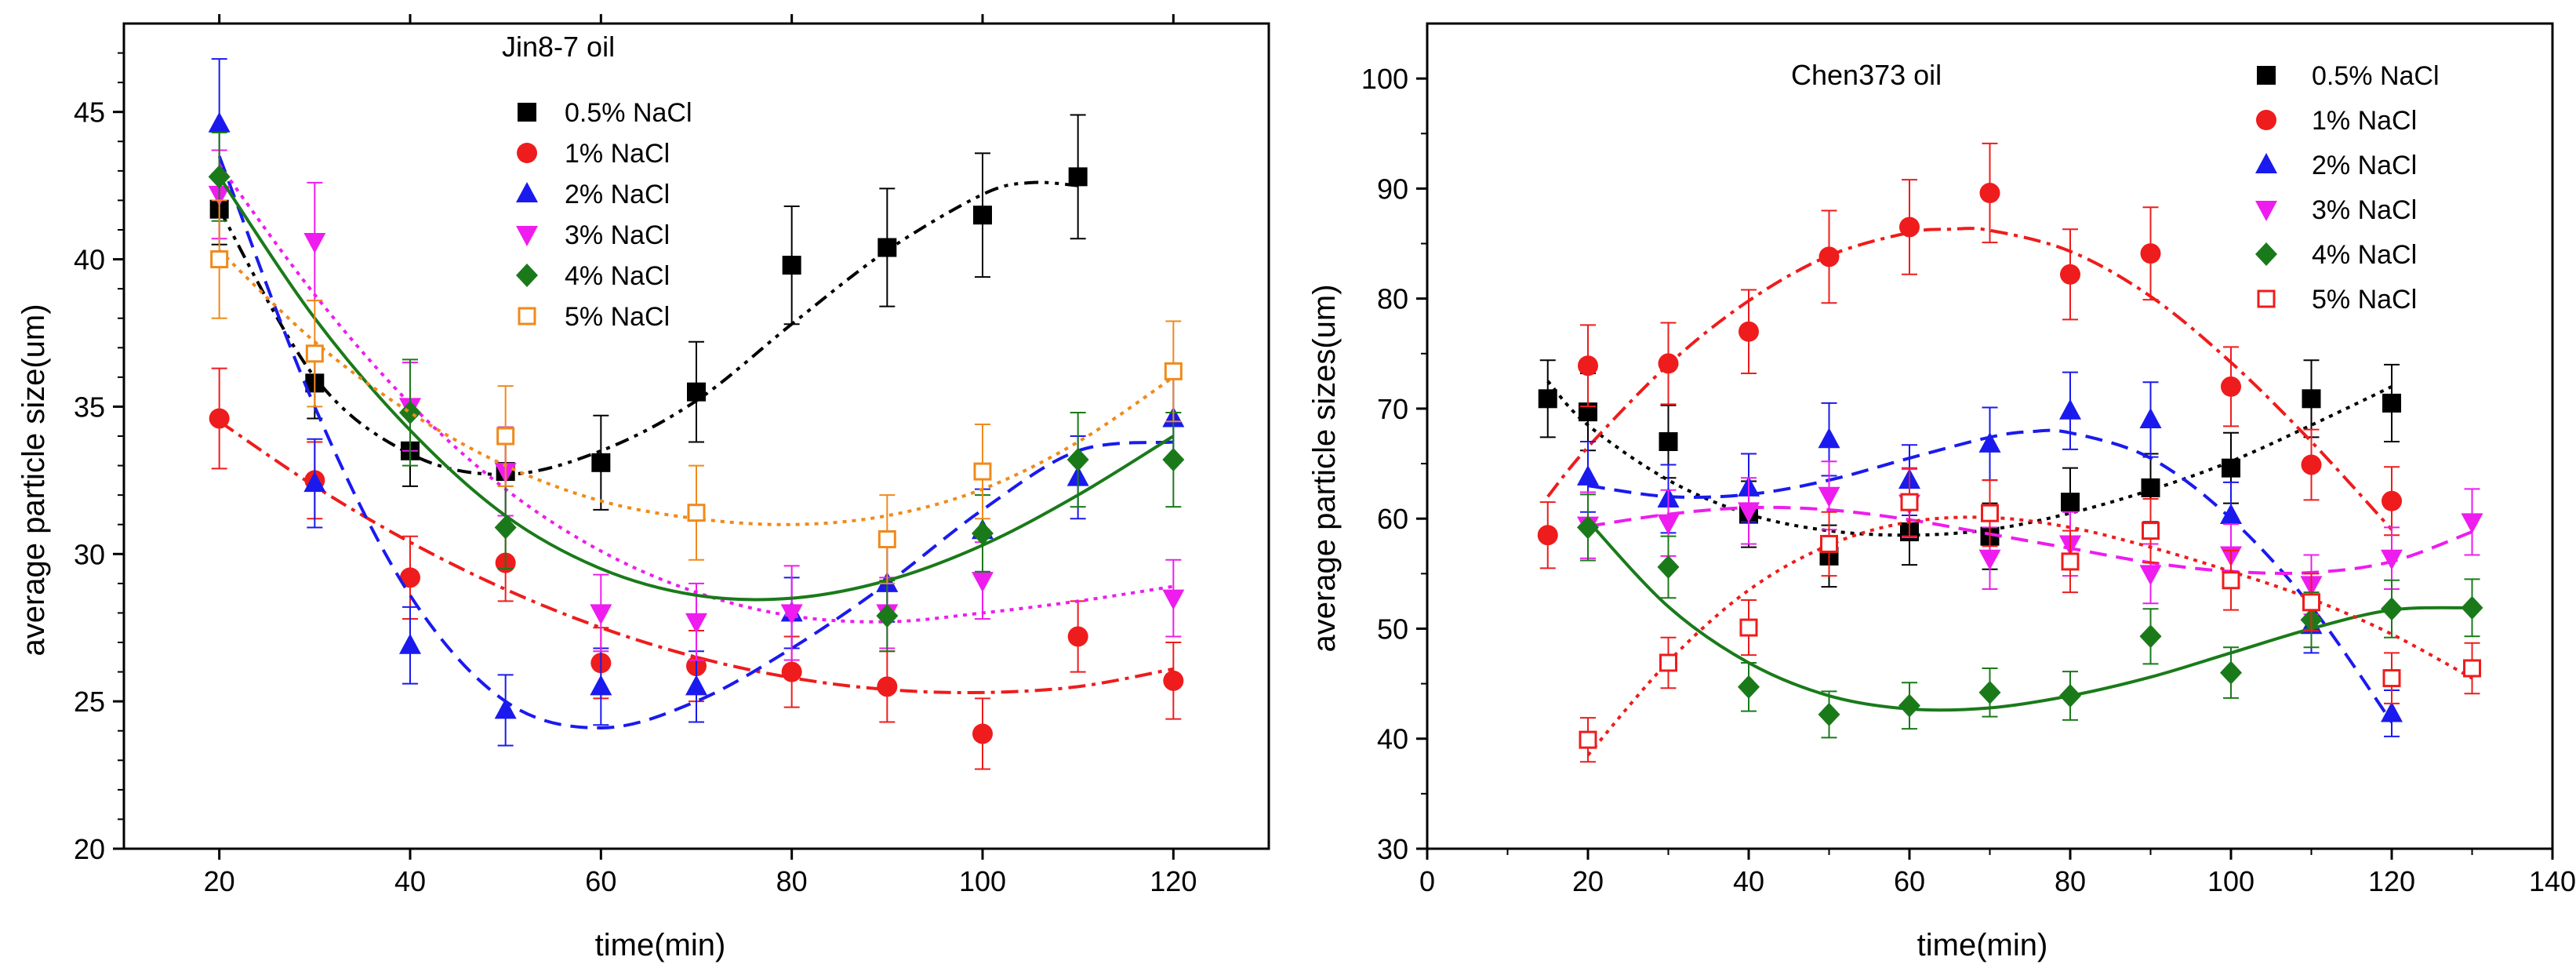 The height and width of the screenshot is (975, 2576). Describe the element at coordinates (89, 260) in the screenshot. I see `y-tick-label: 40` at that location.